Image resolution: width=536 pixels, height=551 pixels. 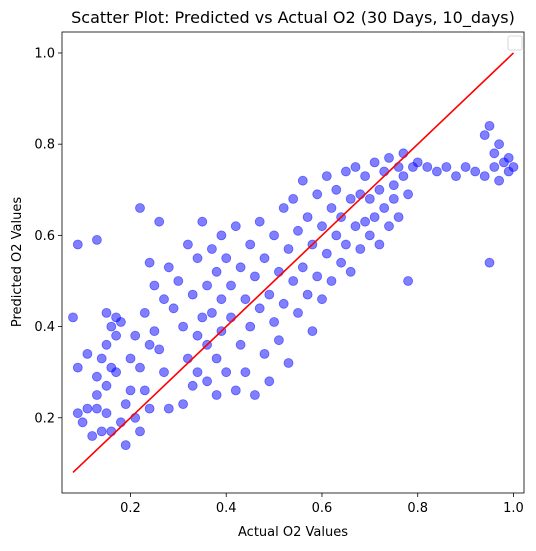 What do you see at coordinates (513, 508) in the screenshot?
I see `x-tick-label: 1.0` at bounding box center [513, 508].